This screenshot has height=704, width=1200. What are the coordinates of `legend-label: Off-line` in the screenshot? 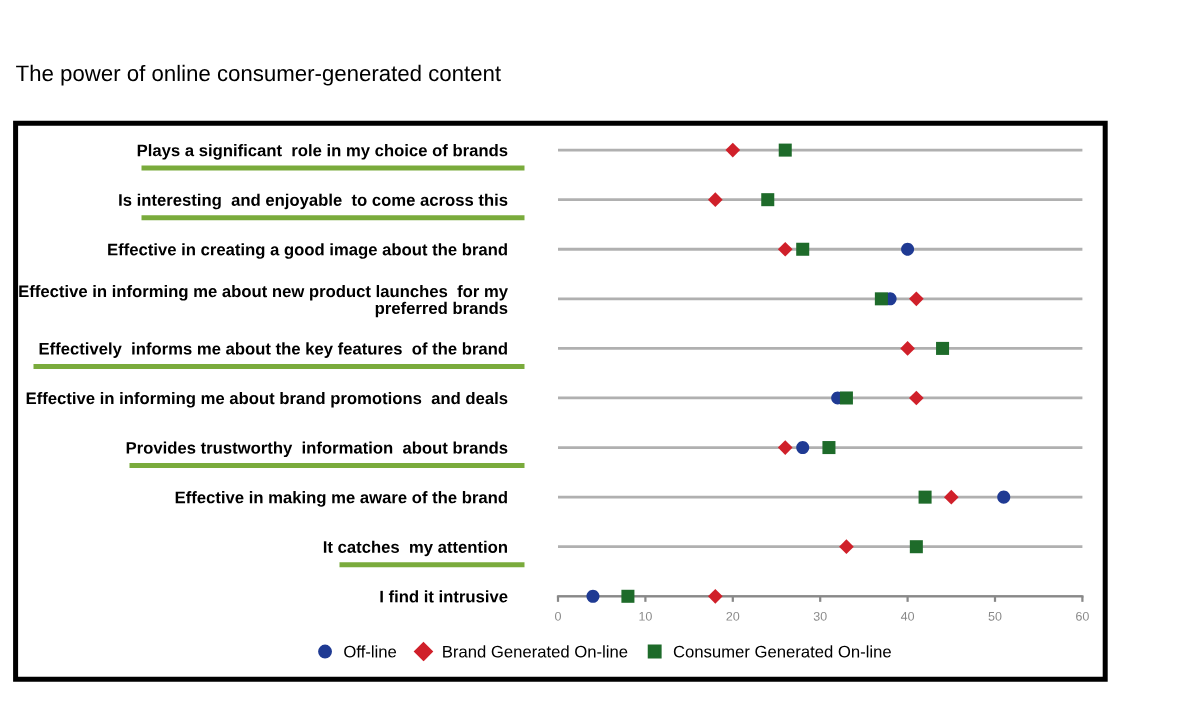 It's located at (370, 651).